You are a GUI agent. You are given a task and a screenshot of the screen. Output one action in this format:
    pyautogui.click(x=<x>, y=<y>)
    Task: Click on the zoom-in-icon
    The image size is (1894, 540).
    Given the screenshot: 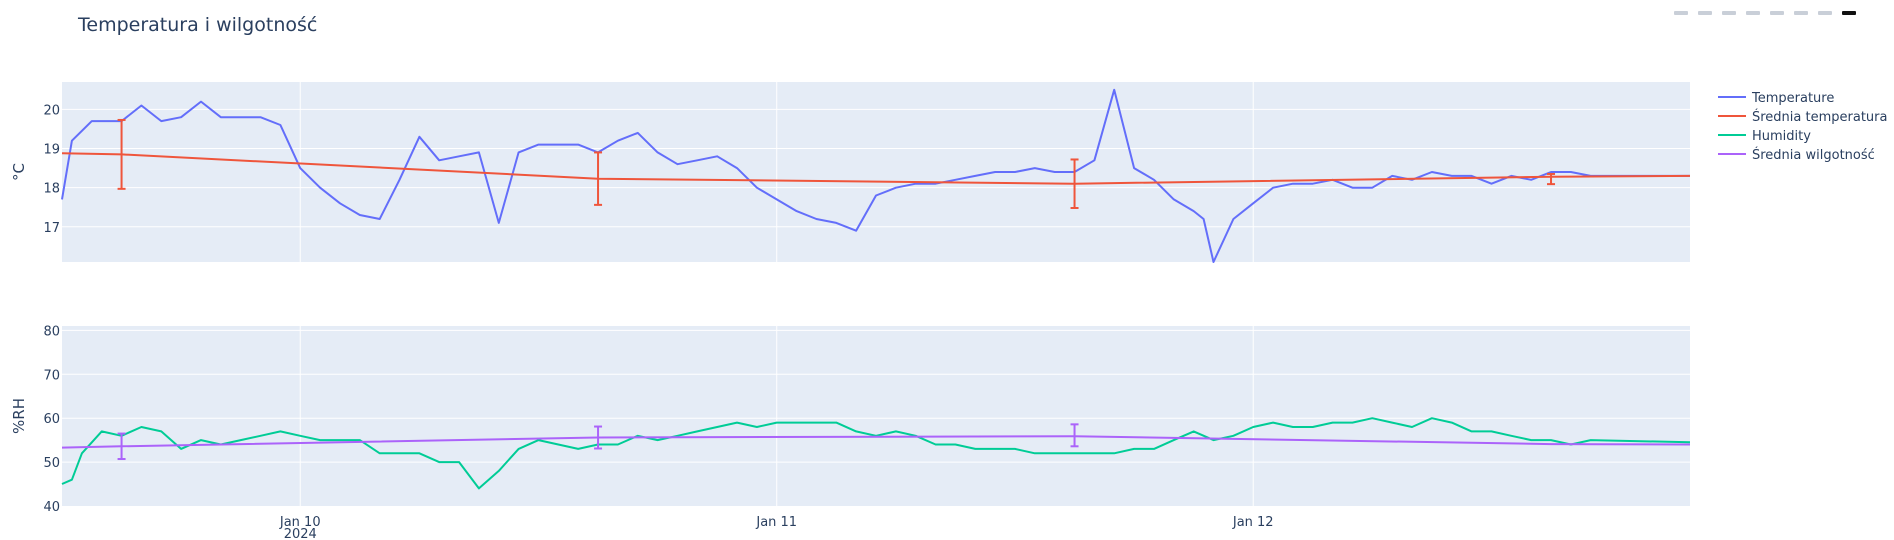 What is the action you would take?
    pyautogui.click(x=1753, y=13)
    